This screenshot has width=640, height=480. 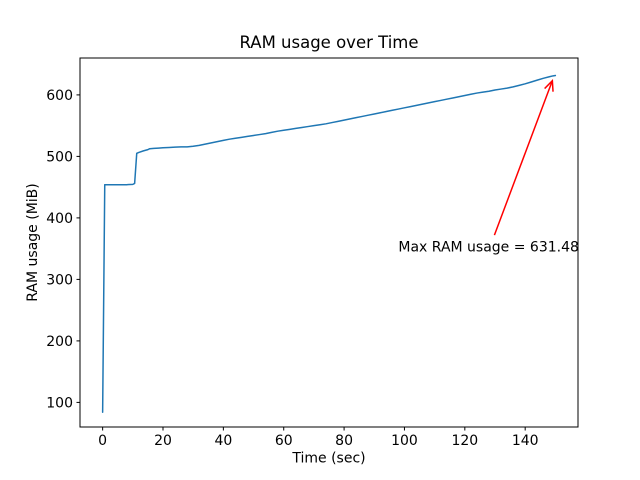 I want to click on annotation-arrow-shaft, so click(x=523, y=158).